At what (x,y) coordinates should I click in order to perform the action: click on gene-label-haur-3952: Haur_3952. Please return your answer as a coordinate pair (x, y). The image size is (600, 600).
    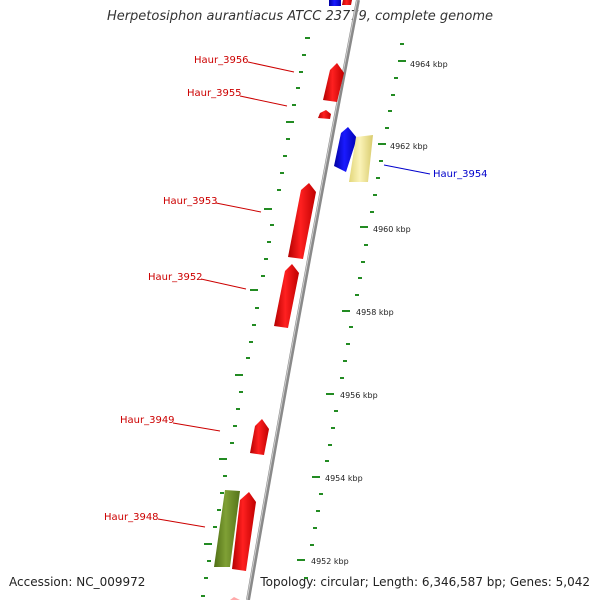
    Looking at the image, I should click on (175, 277).